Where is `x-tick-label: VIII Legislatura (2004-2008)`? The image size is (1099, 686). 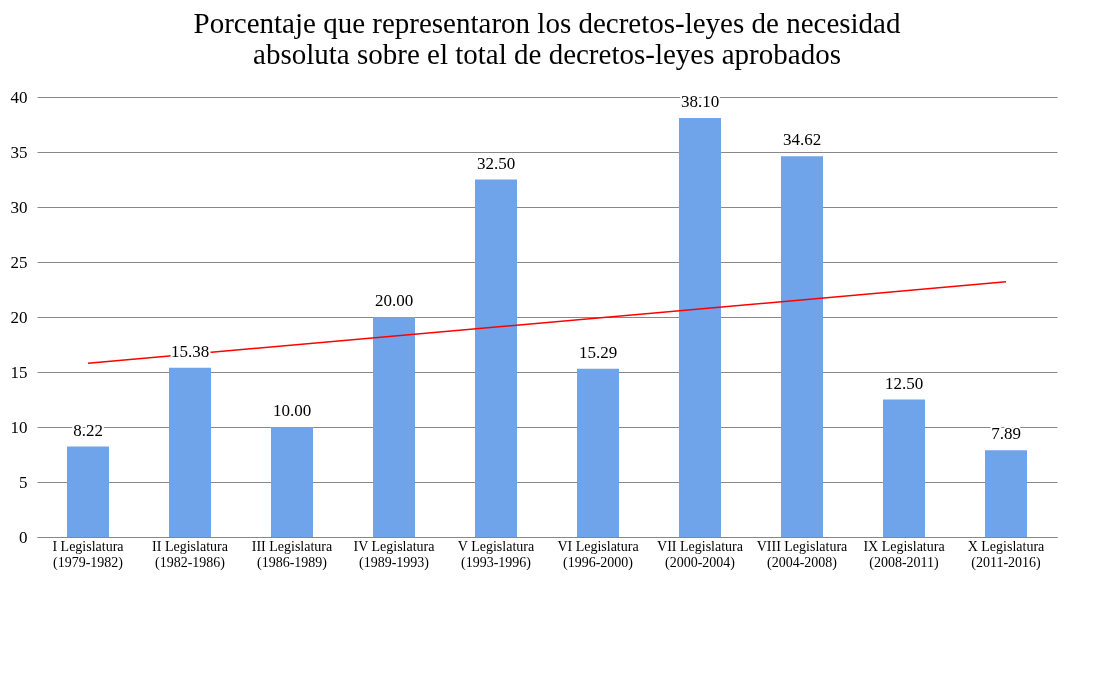 x-tick-label: VIII Legislatura (2004-2008) is located at coordinates (802, 554).